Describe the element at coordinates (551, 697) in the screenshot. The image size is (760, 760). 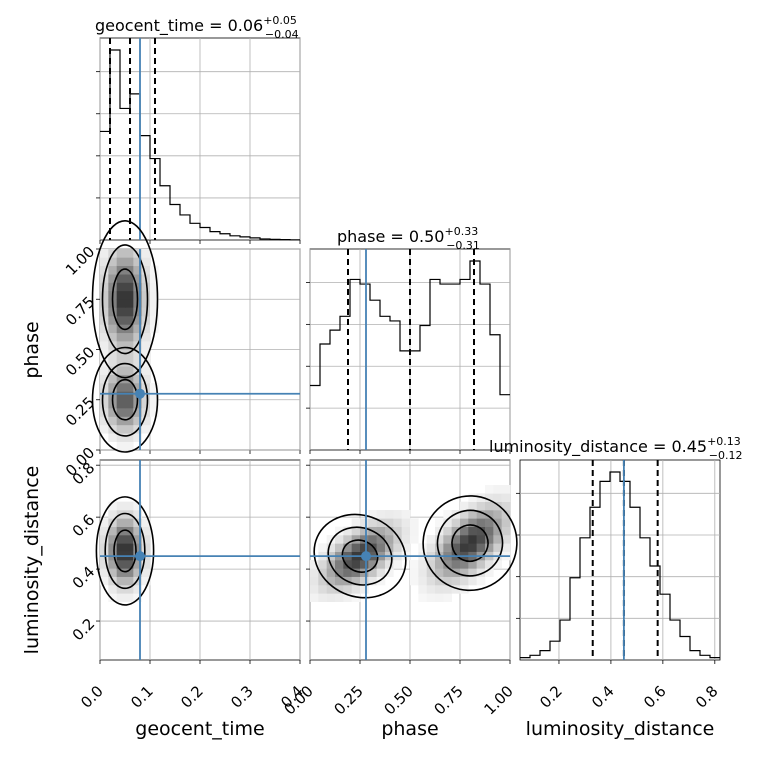
I see `axis-x-luminosity-distance-xticklabel-0: 0.2` at that location.